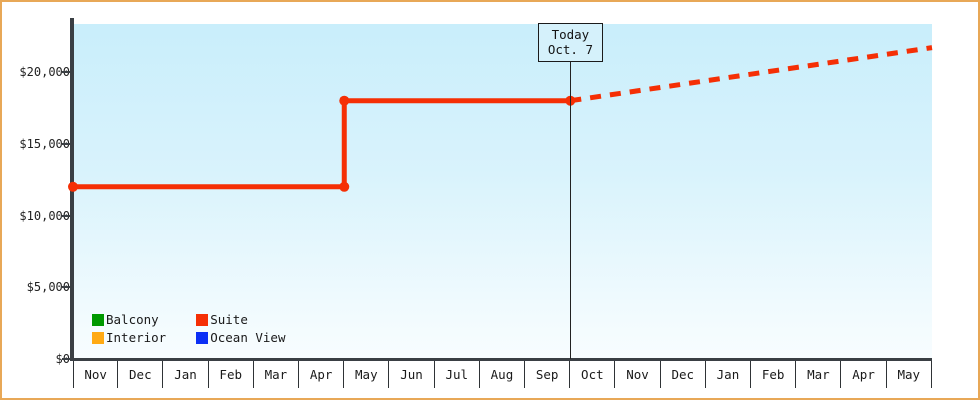 This screenshot has height=400, width=980. Describe the element at coordinates (48, 287) in the screenshot. I see `y-axis-tick-label: $5,000` at that location.